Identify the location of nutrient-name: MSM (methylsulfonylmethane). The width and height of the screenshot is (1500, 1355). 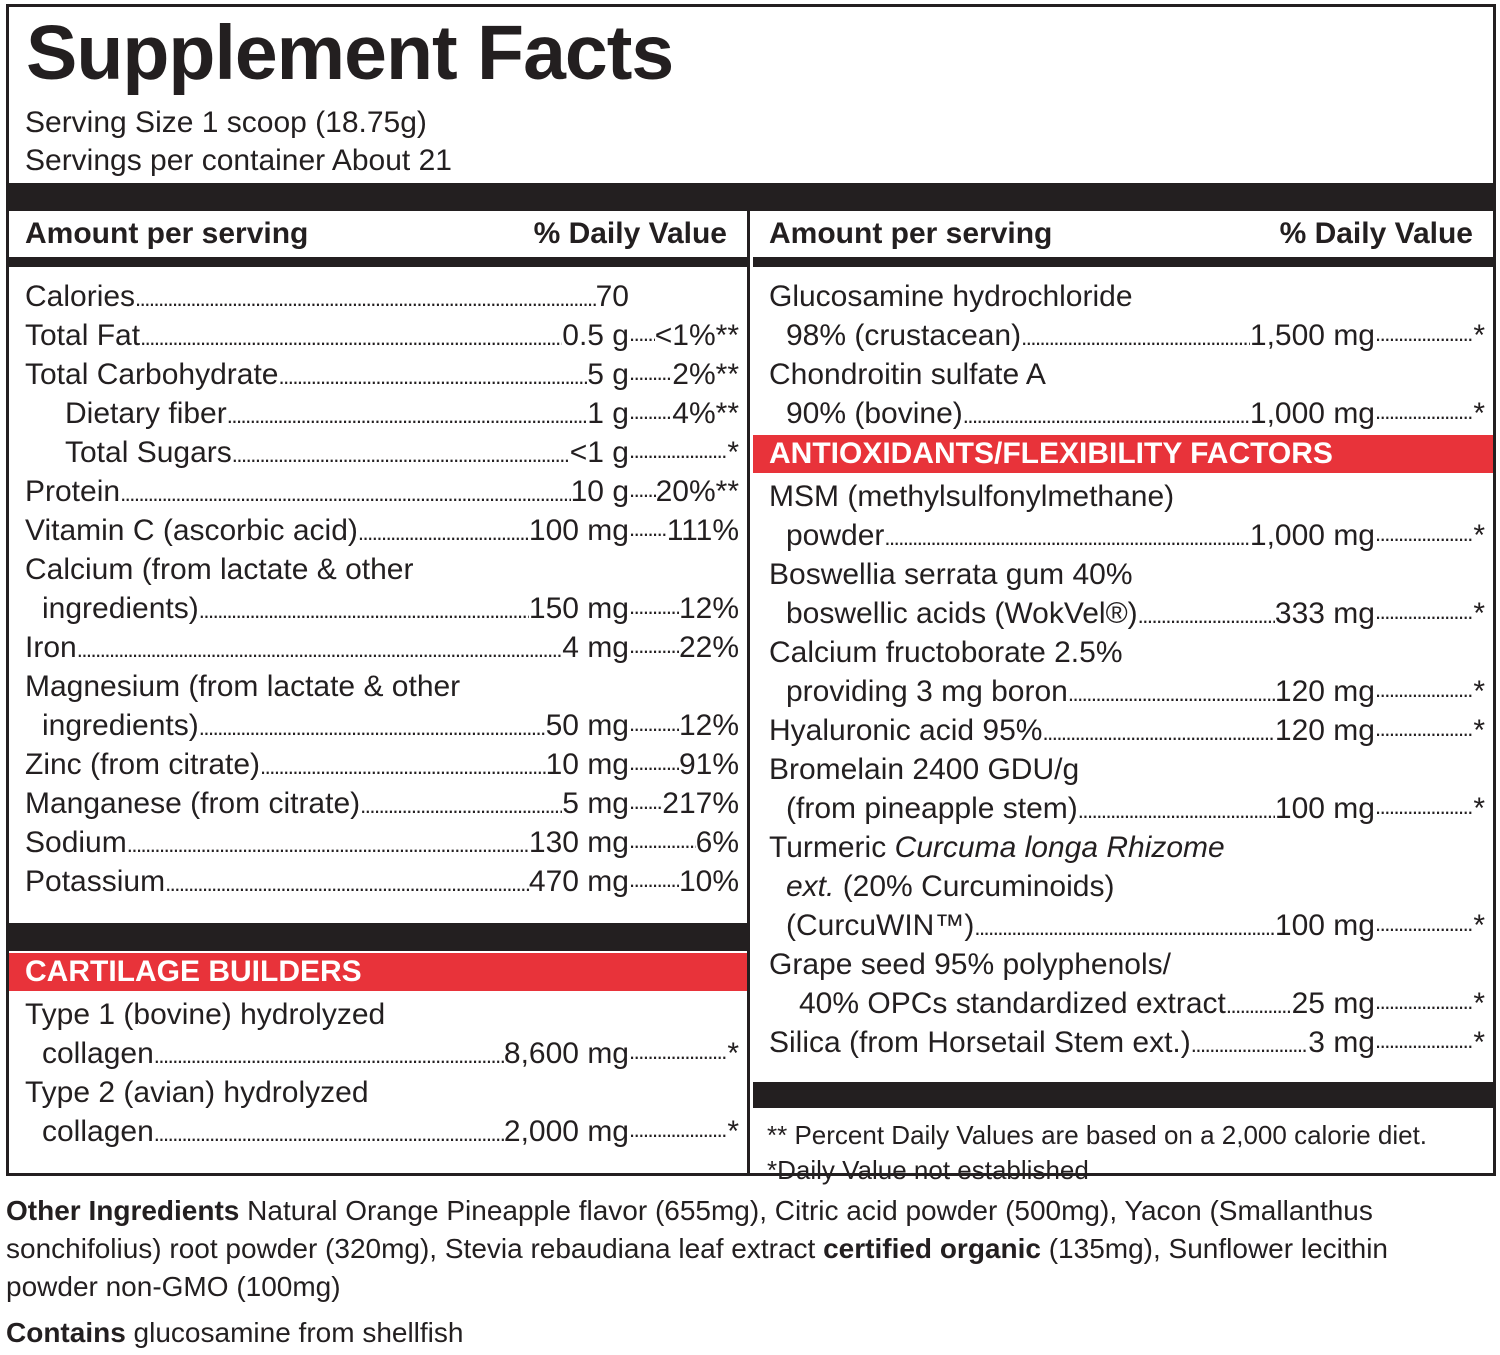
(972, 496).